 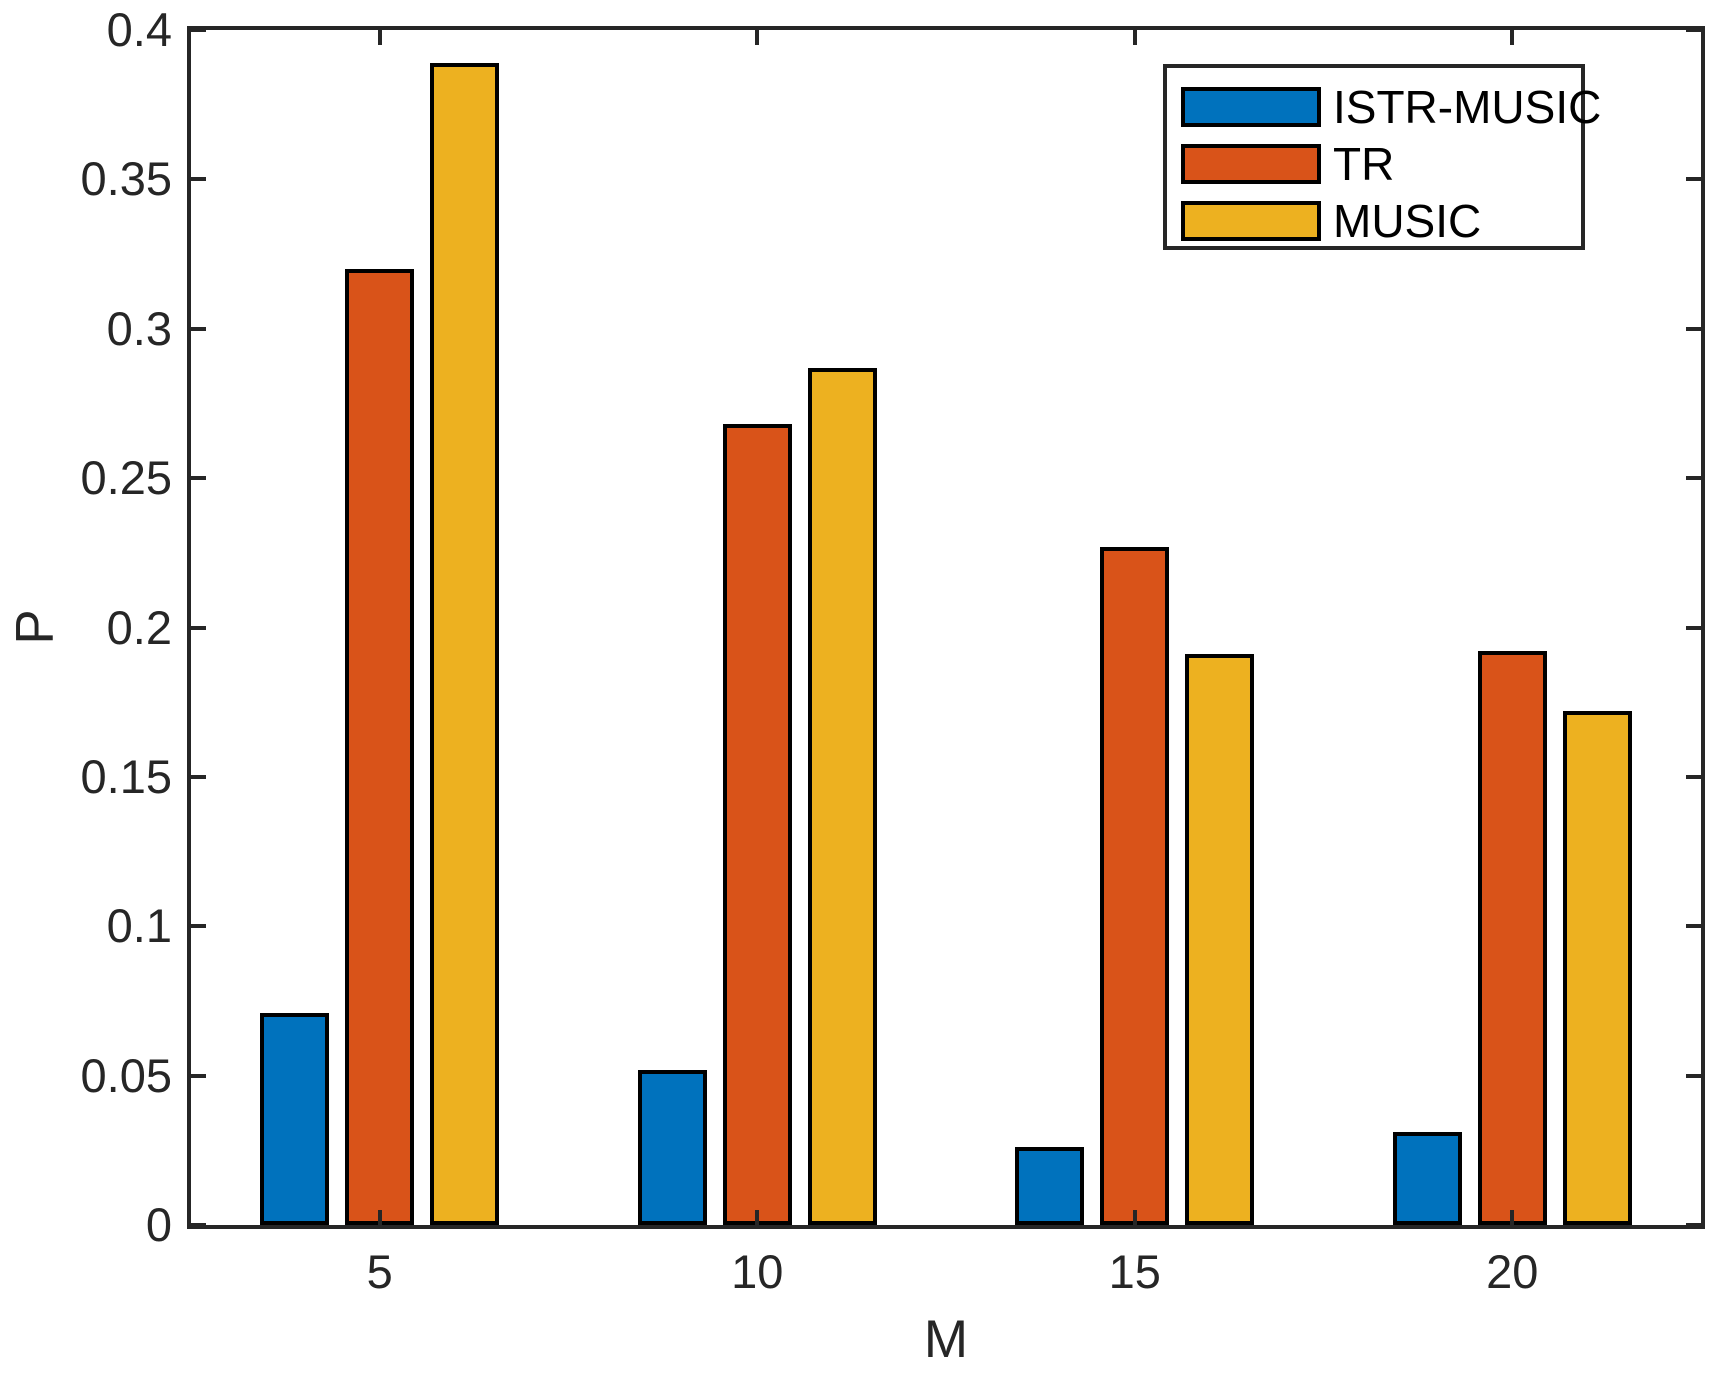 What do you see at coordinates (946, 1339) in the screenshot?
I see `x-axis-label: M` at bounding box center [946, 1339].